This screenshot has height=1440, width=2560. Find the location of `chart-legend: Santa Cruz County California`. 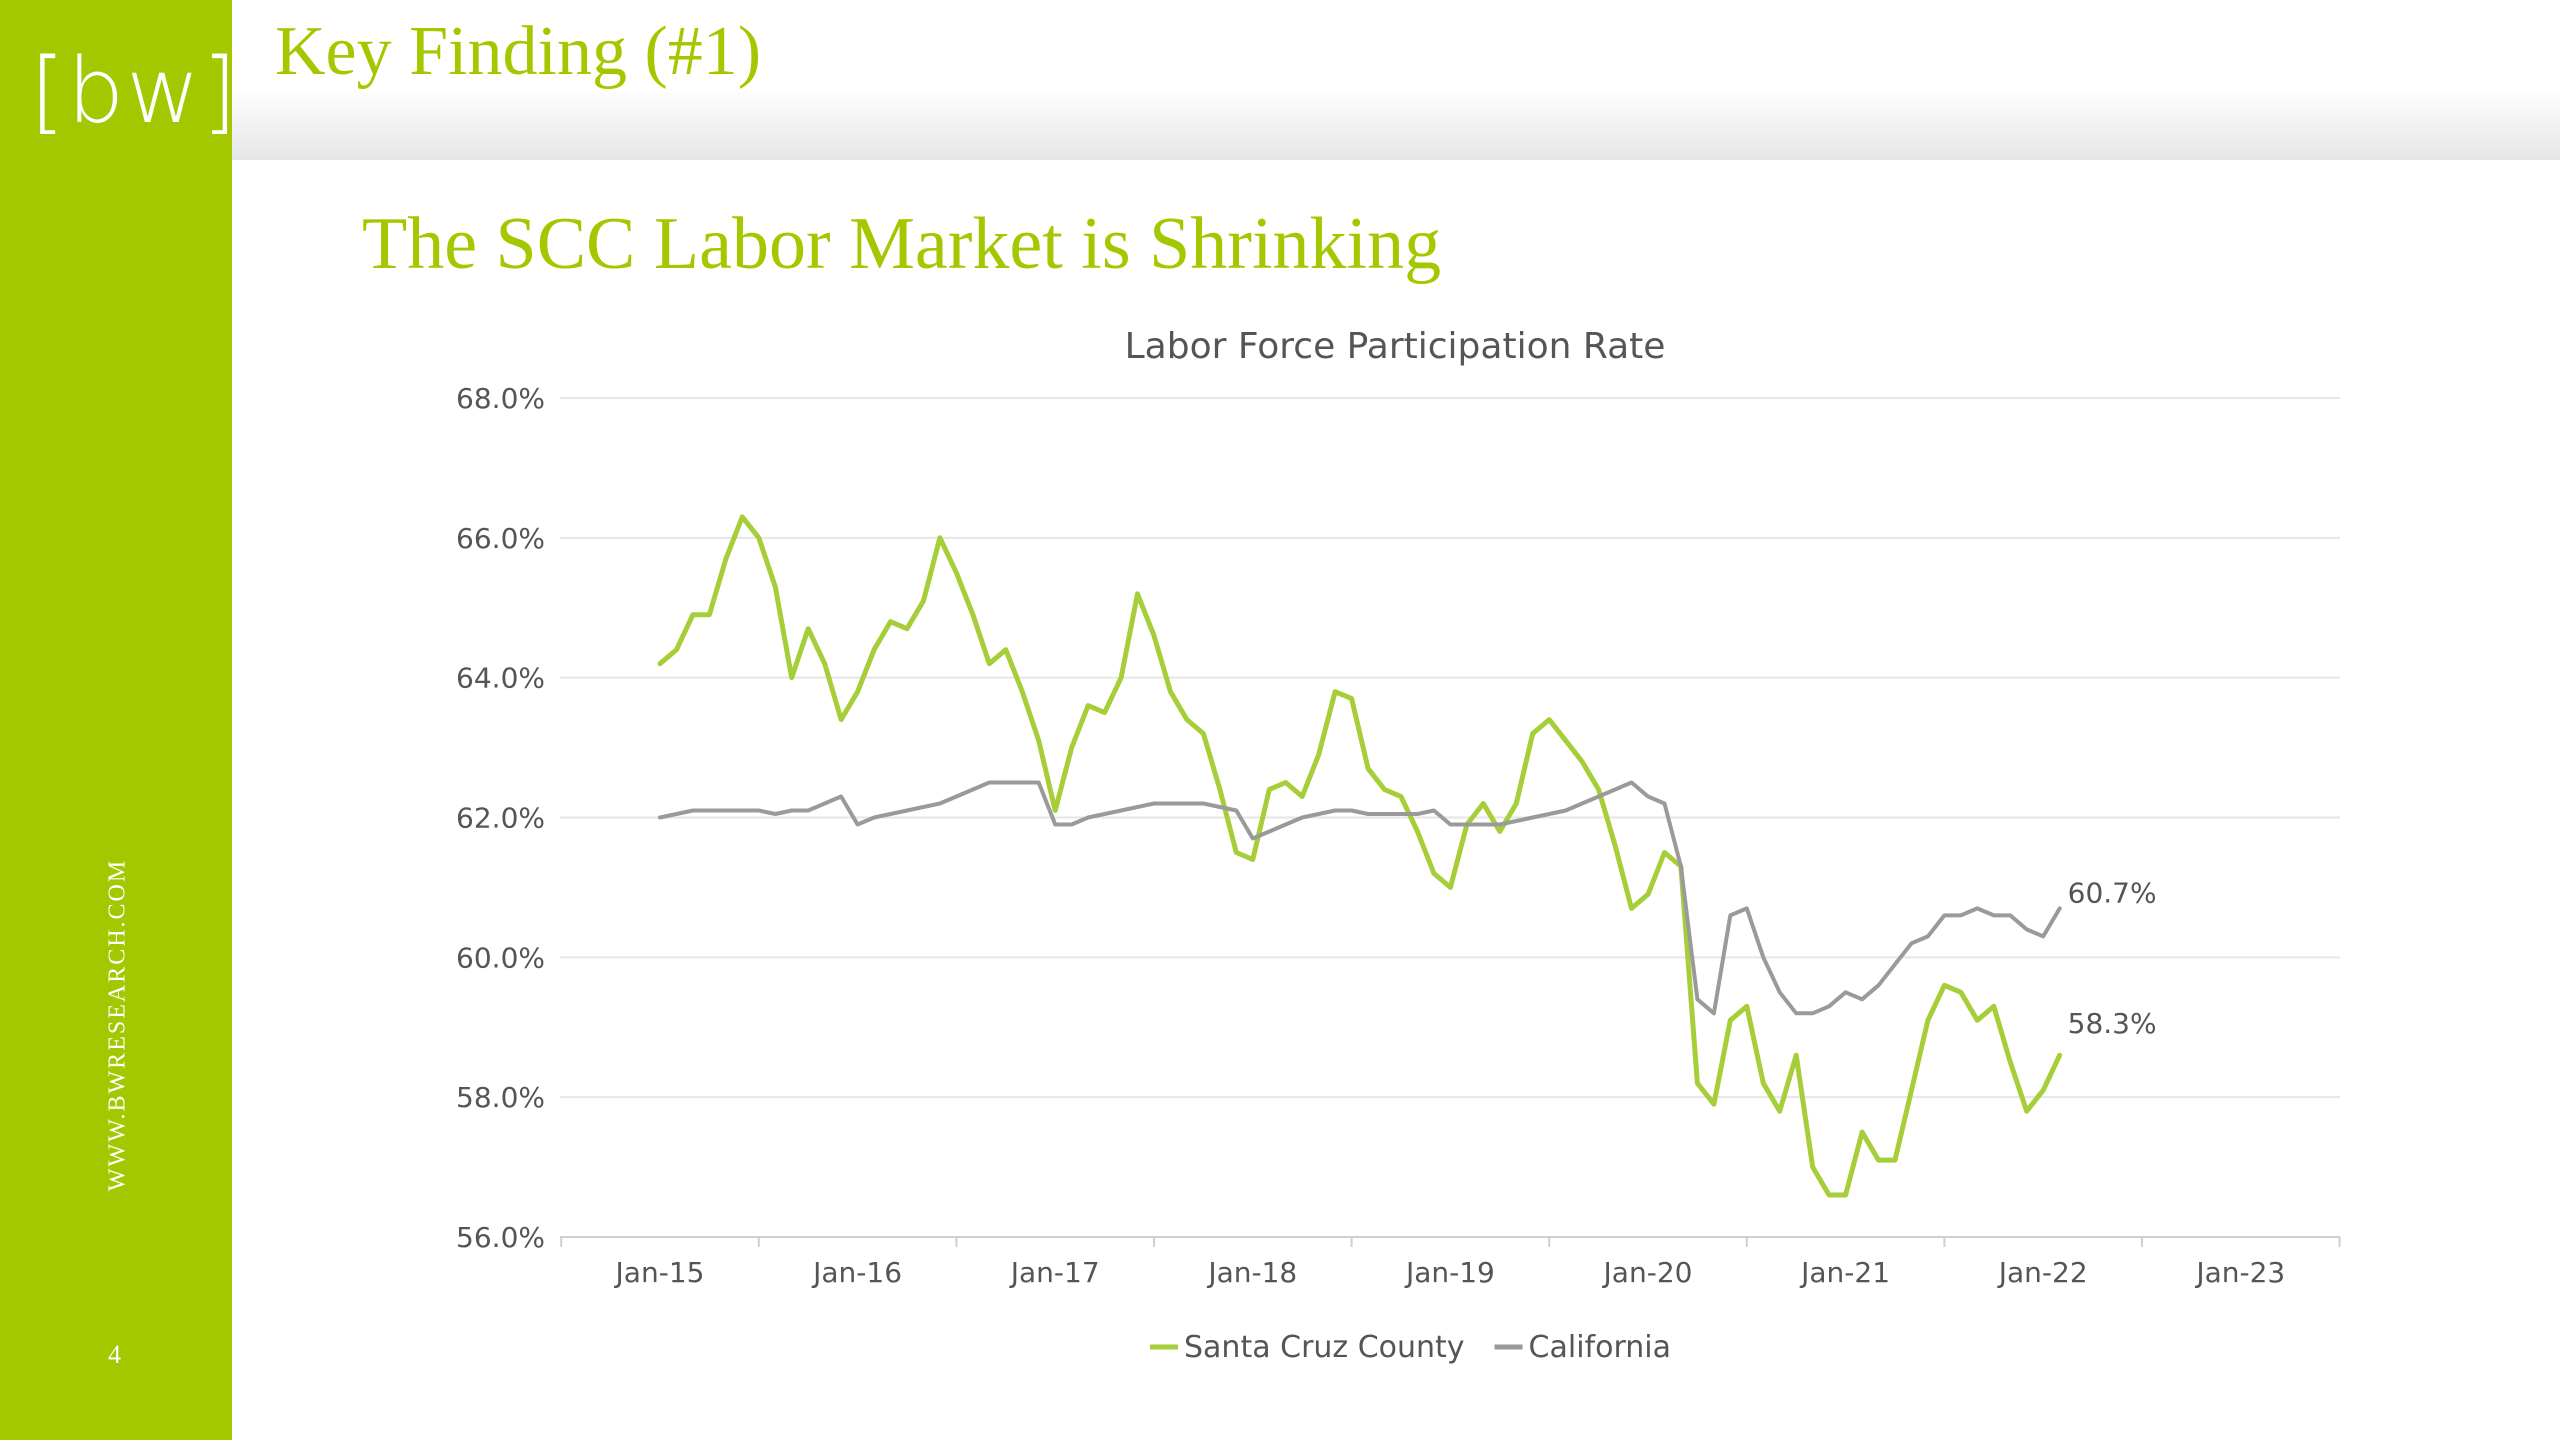

chart-legend: Santa Cruz County California is located at coordinates (1410, 1347).